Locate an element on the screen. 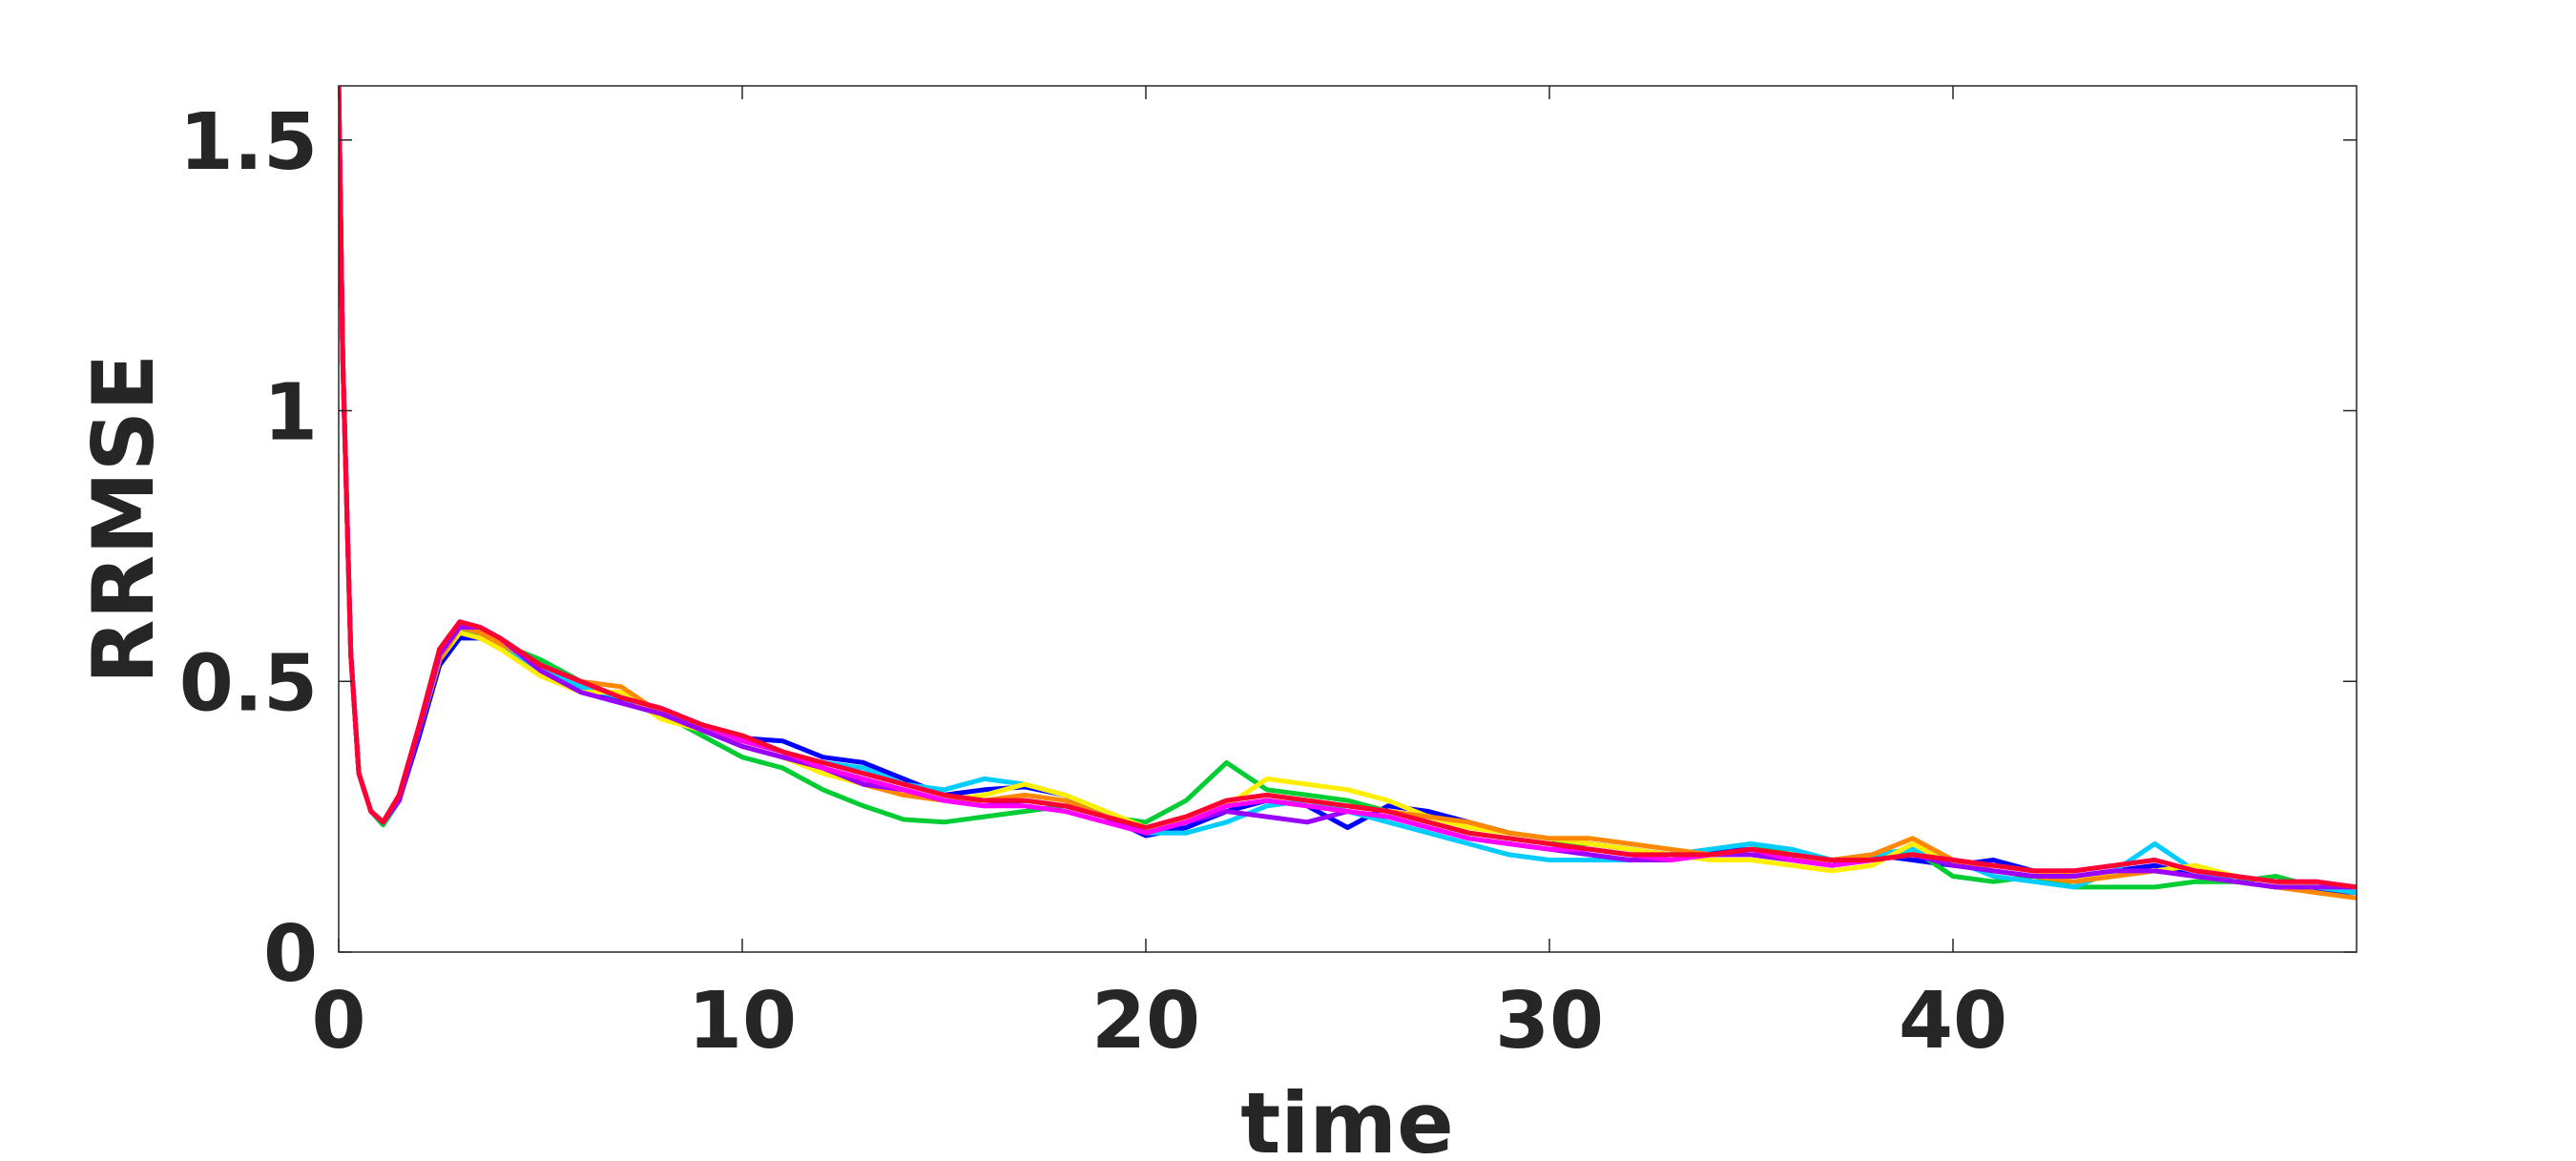 The width and height of the screenshot is (2576, 1161). x-tick-label: 0 is located at coordinates (338, 1021).